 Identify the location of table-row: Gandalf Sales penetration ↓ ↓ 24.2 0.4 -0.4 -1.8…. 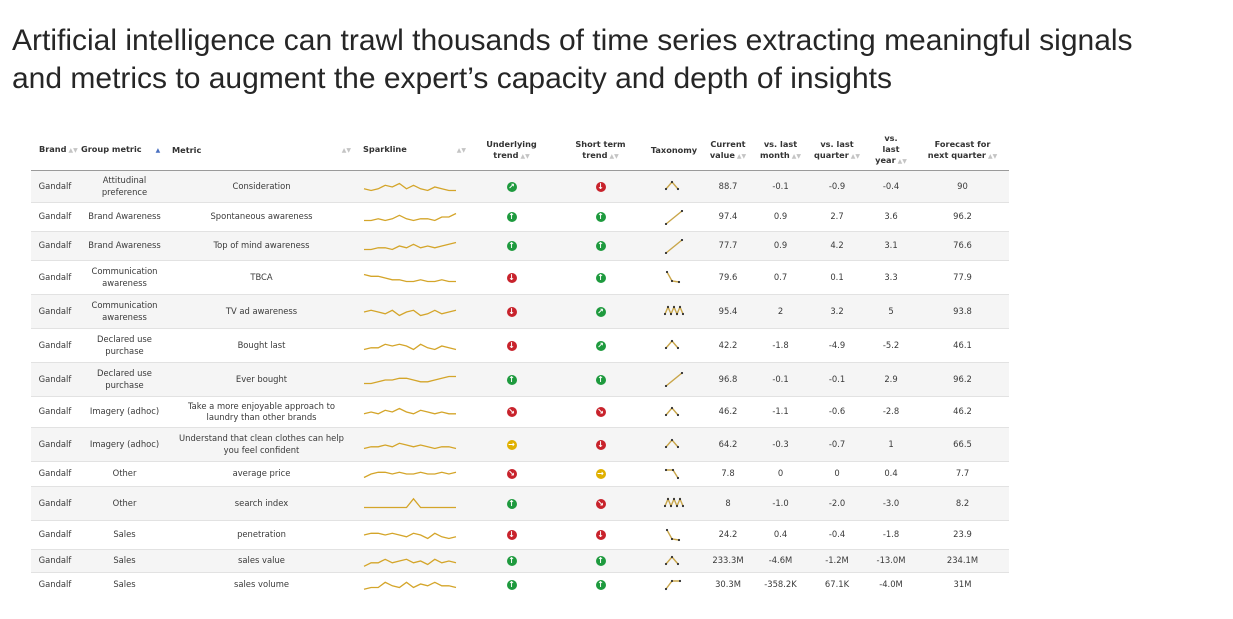
(520, 535).